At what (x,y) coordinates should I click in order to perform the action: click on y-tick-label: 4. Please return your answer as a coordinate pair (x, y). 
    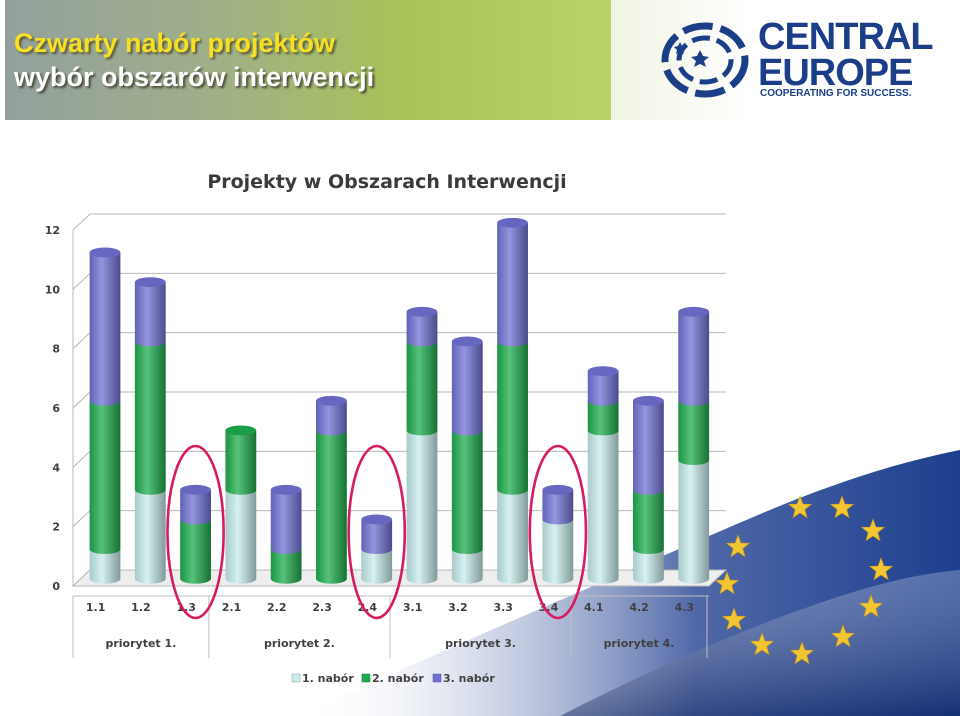
    Looking at the image, I should click on (56, 467).